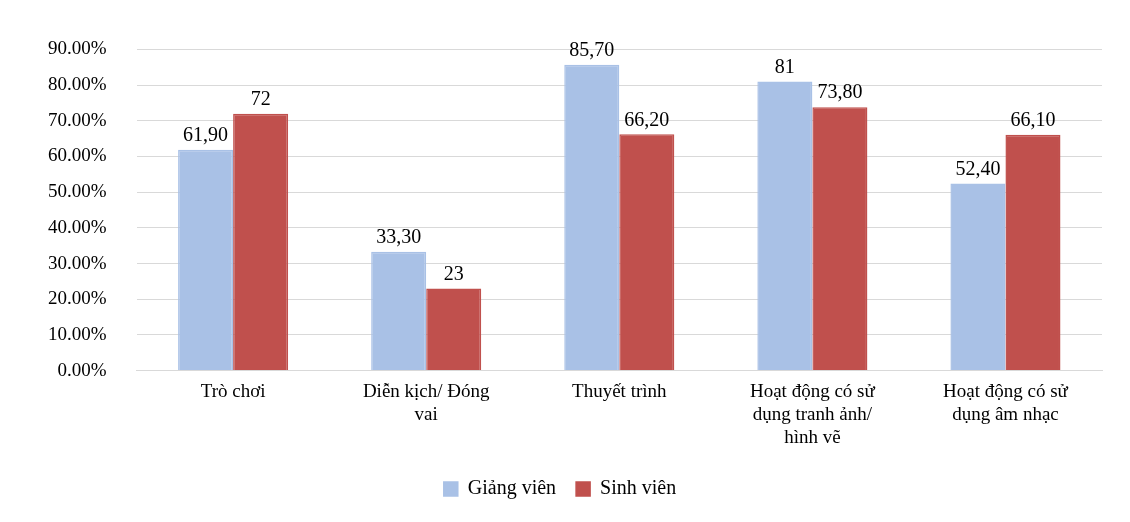 The height and width of the screenshot is (522, 1130). What do you see at coordinates (784, 65) in the screenshot?
I see `data-label: 81` at bounding box center [784, 65].